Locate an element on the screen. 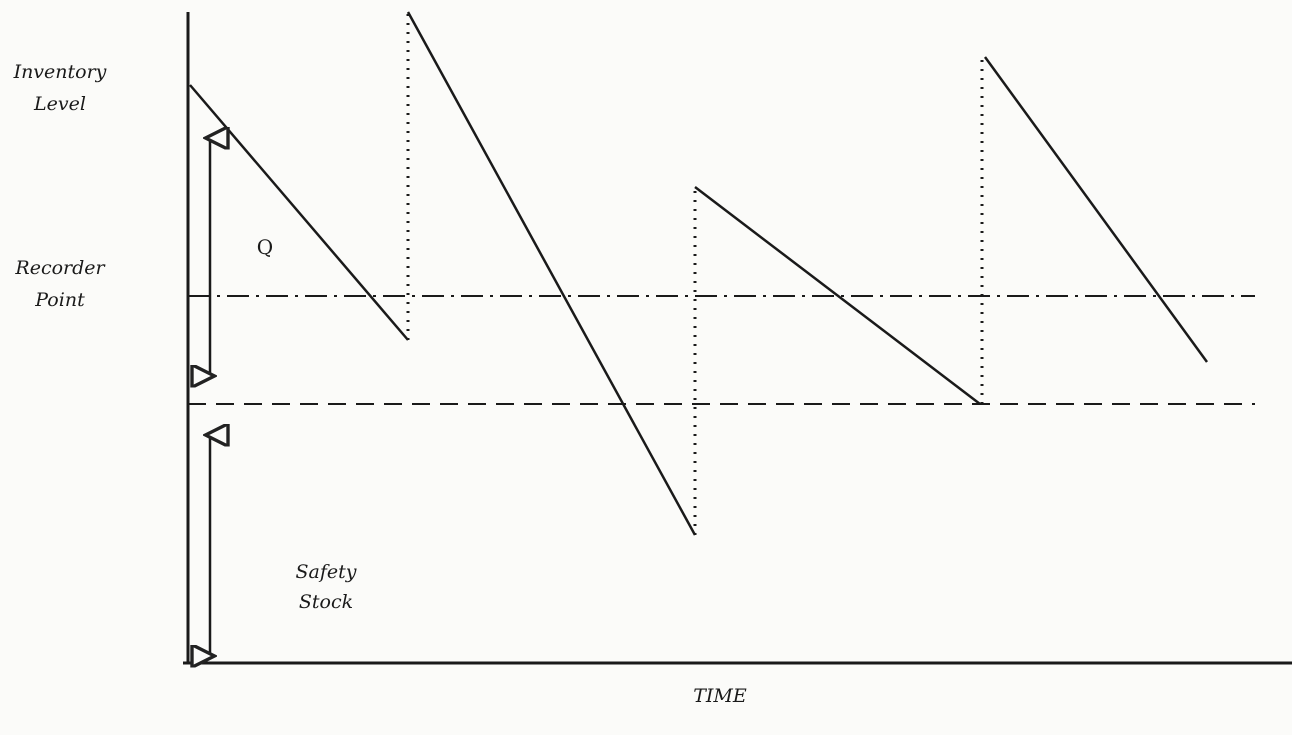 This screenshot has height=735, width=1292. reorder-label: Point is located at coordinates (59, 300).